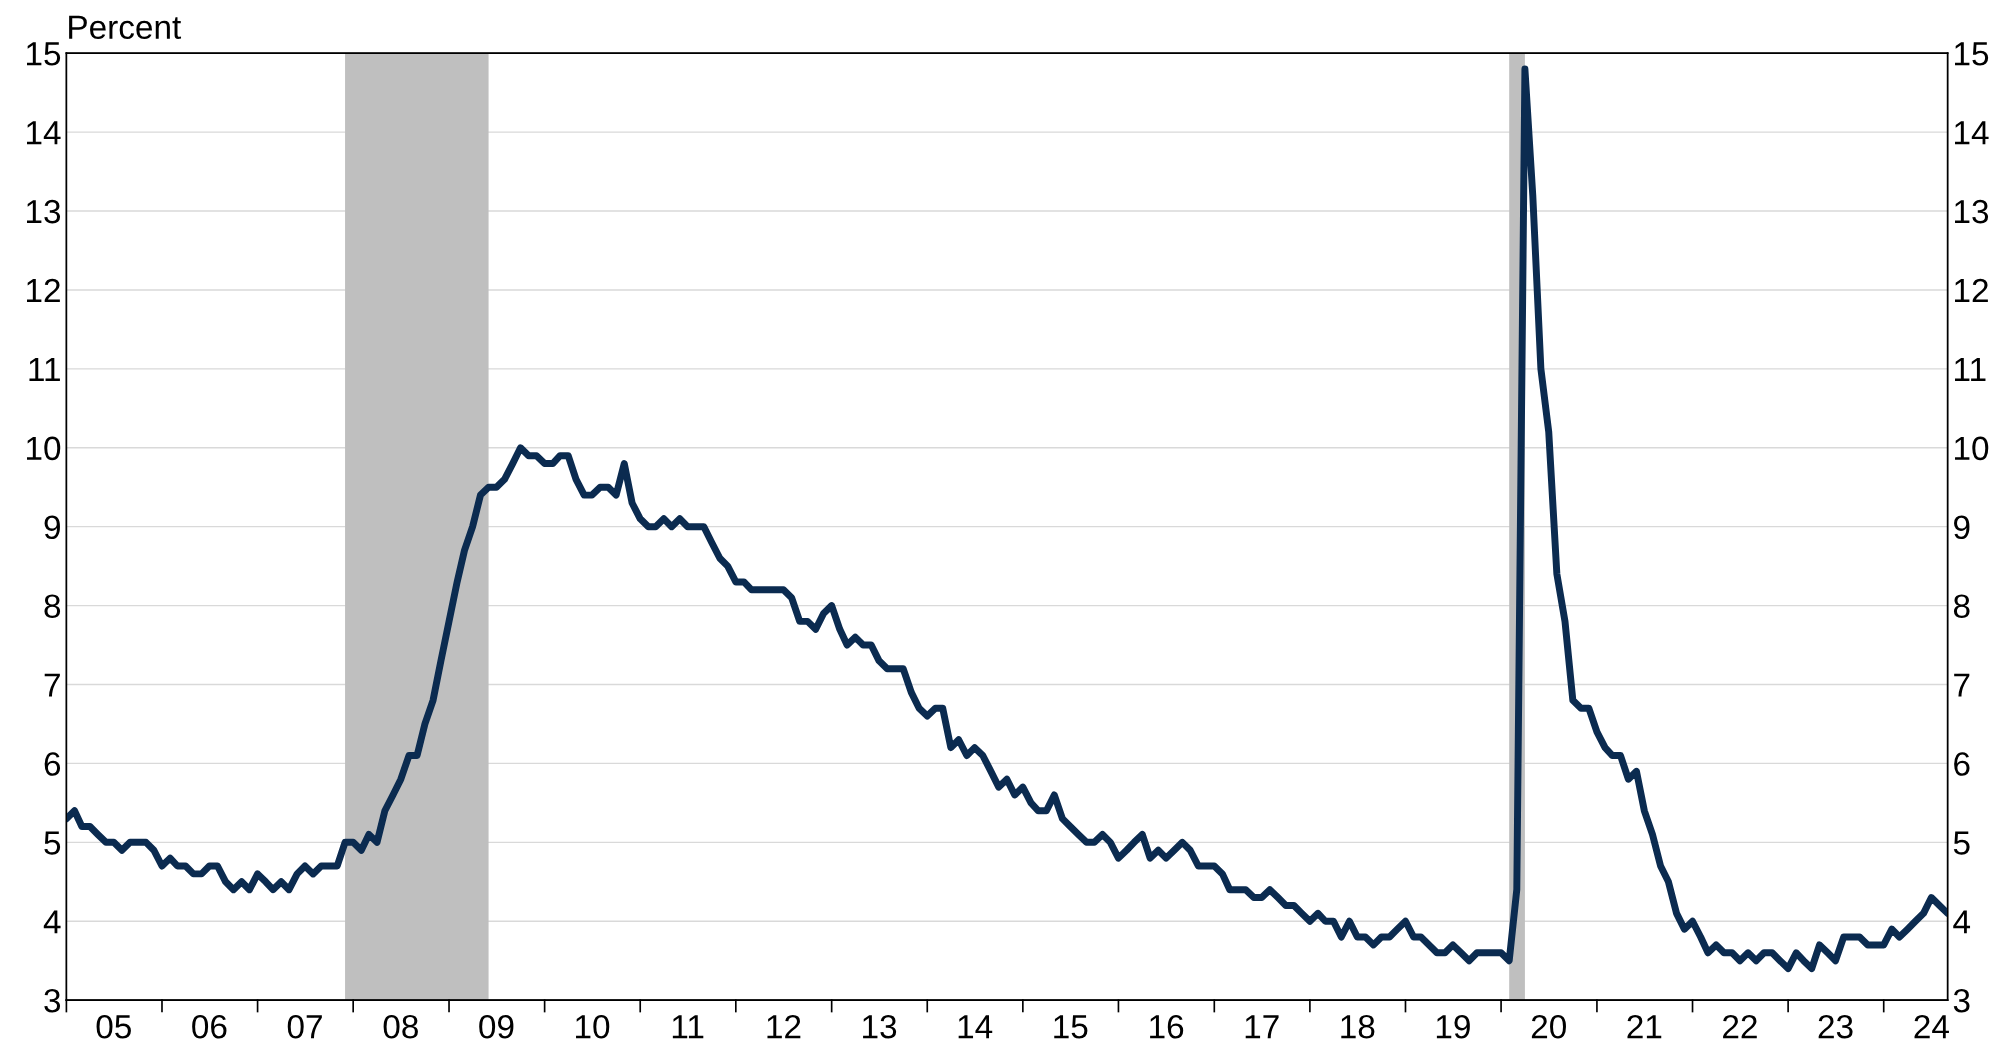 Image resolution: width=2012 pixels, height=1064 pixels. I want to click on y-tick-label: 6, so click(52, 764).